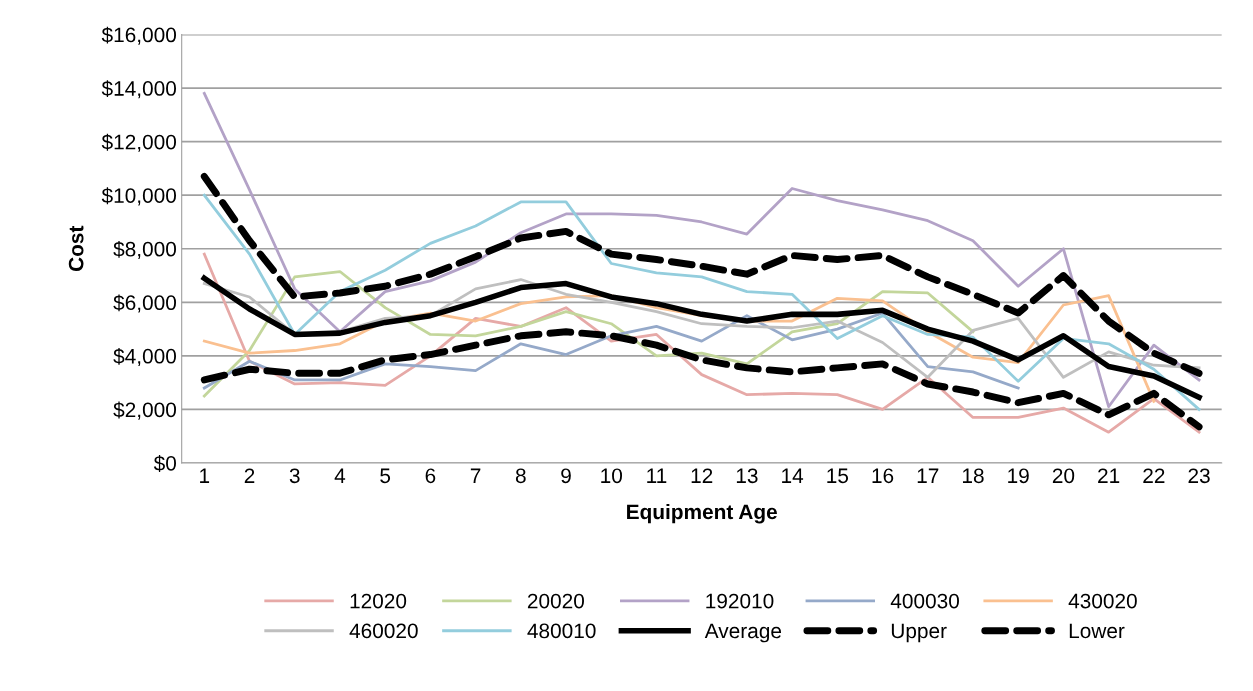 The width and height of the screenshot is (1253, 691). Describe the element at coordinates (340, 475) in the screenshot. I see `x-tick-label: 4` at that location.